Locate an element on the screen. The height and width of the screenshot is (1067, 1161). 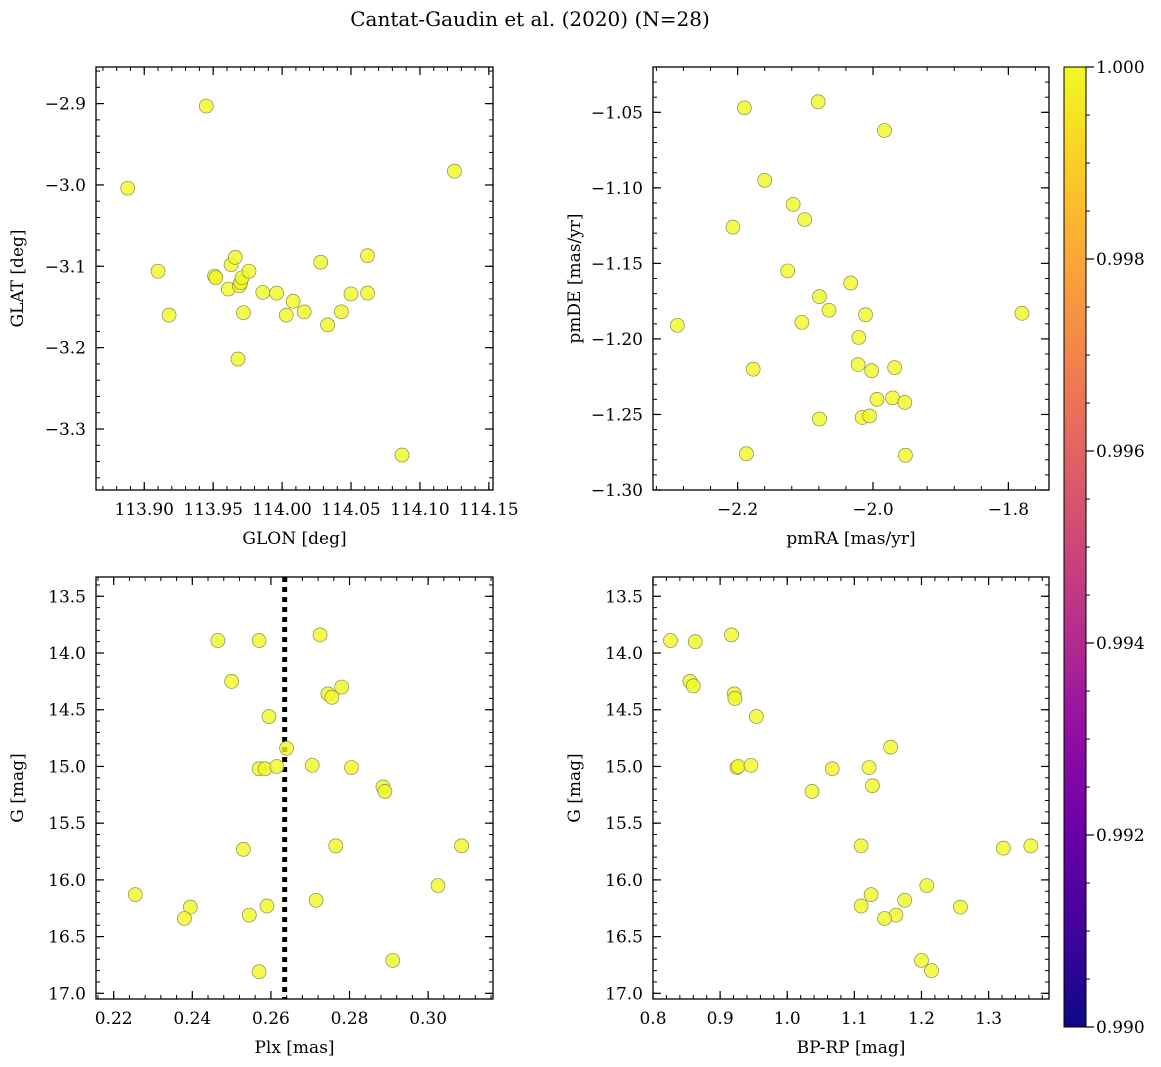
y-tick-label: 14.5 is located at coordinates (67, 711).